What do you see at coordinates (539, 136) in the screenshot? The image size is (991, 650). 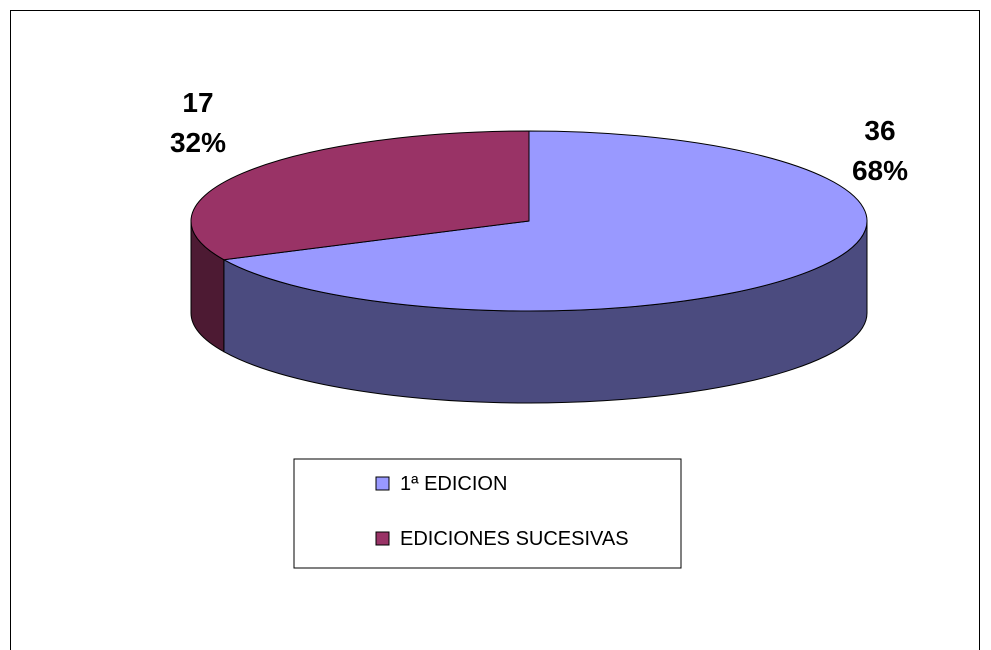 I see `data-labels: 36 68% 17 32%` at bounding box center [539, 136].